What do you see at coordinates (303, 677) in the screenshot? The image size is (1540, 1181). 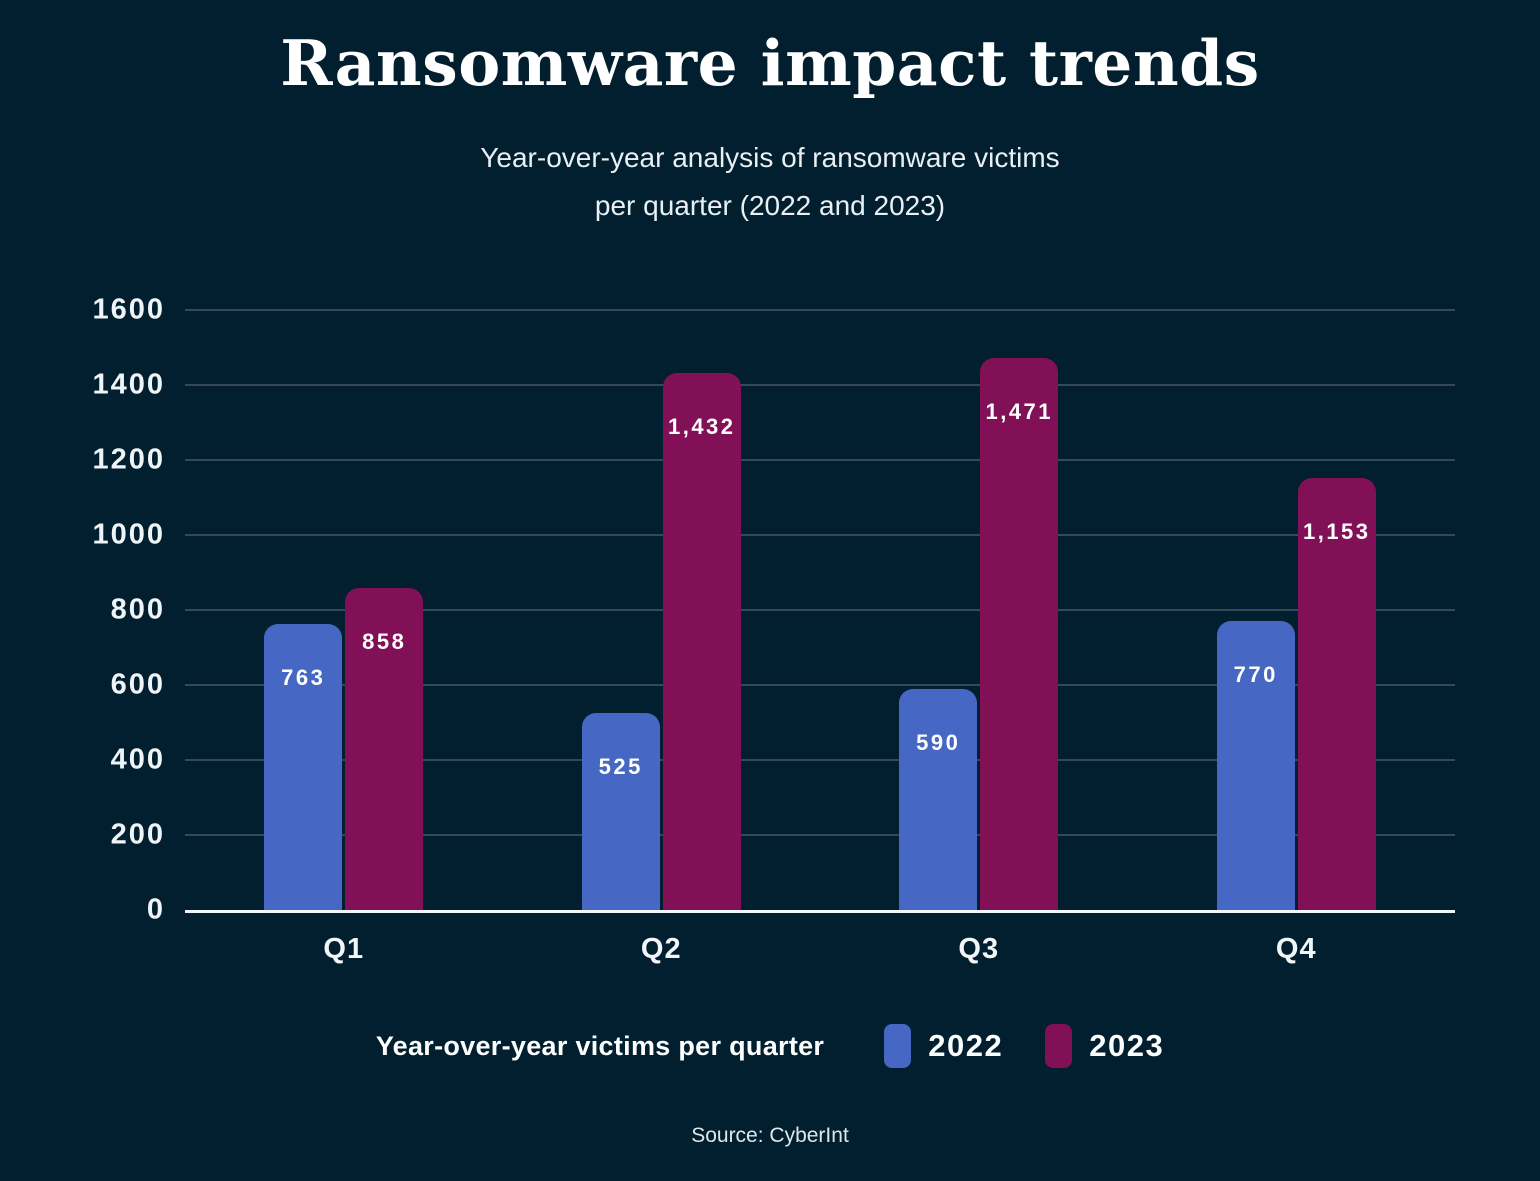 I see `bar-value-label-2022-q1: 763` at bounding box center [303, 677].